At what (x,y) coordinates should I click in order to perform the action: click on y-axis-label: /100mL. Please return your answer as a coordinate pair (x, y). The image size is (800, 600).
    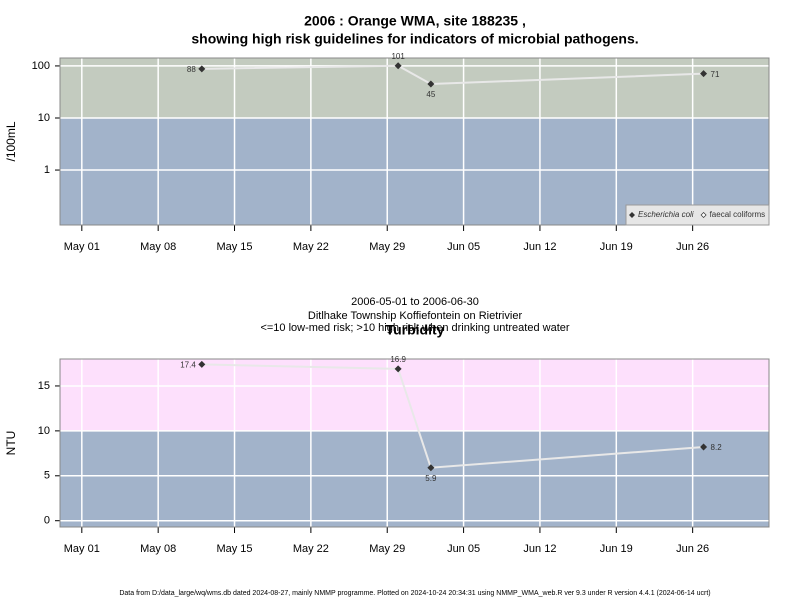
    Looking at the image, I should click on (11, 141).